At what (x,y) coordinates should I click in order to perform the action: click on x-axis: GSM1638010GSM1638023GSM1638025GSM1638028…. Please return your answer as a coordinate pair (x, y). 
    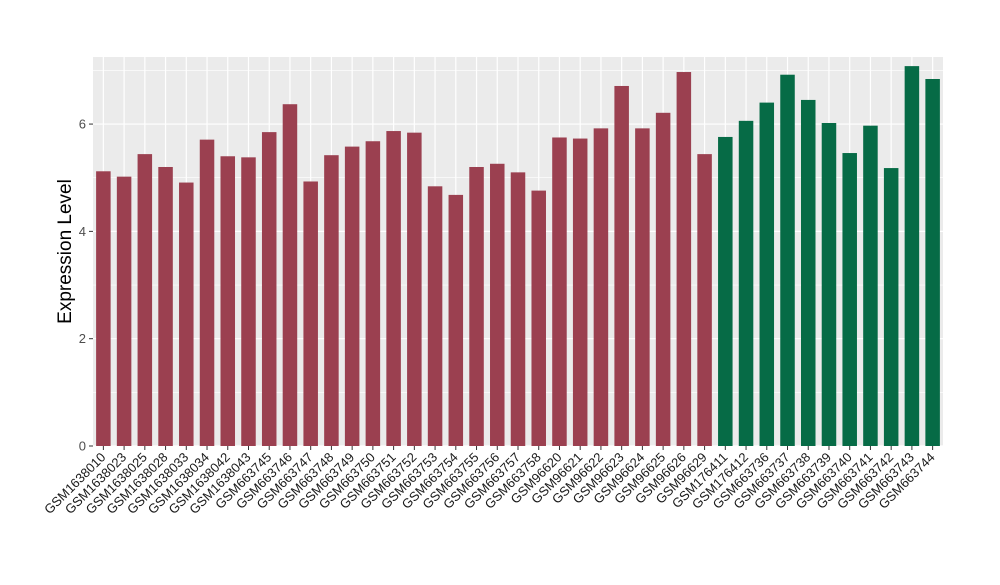
    Looking at the image, I should click on (489, 481).